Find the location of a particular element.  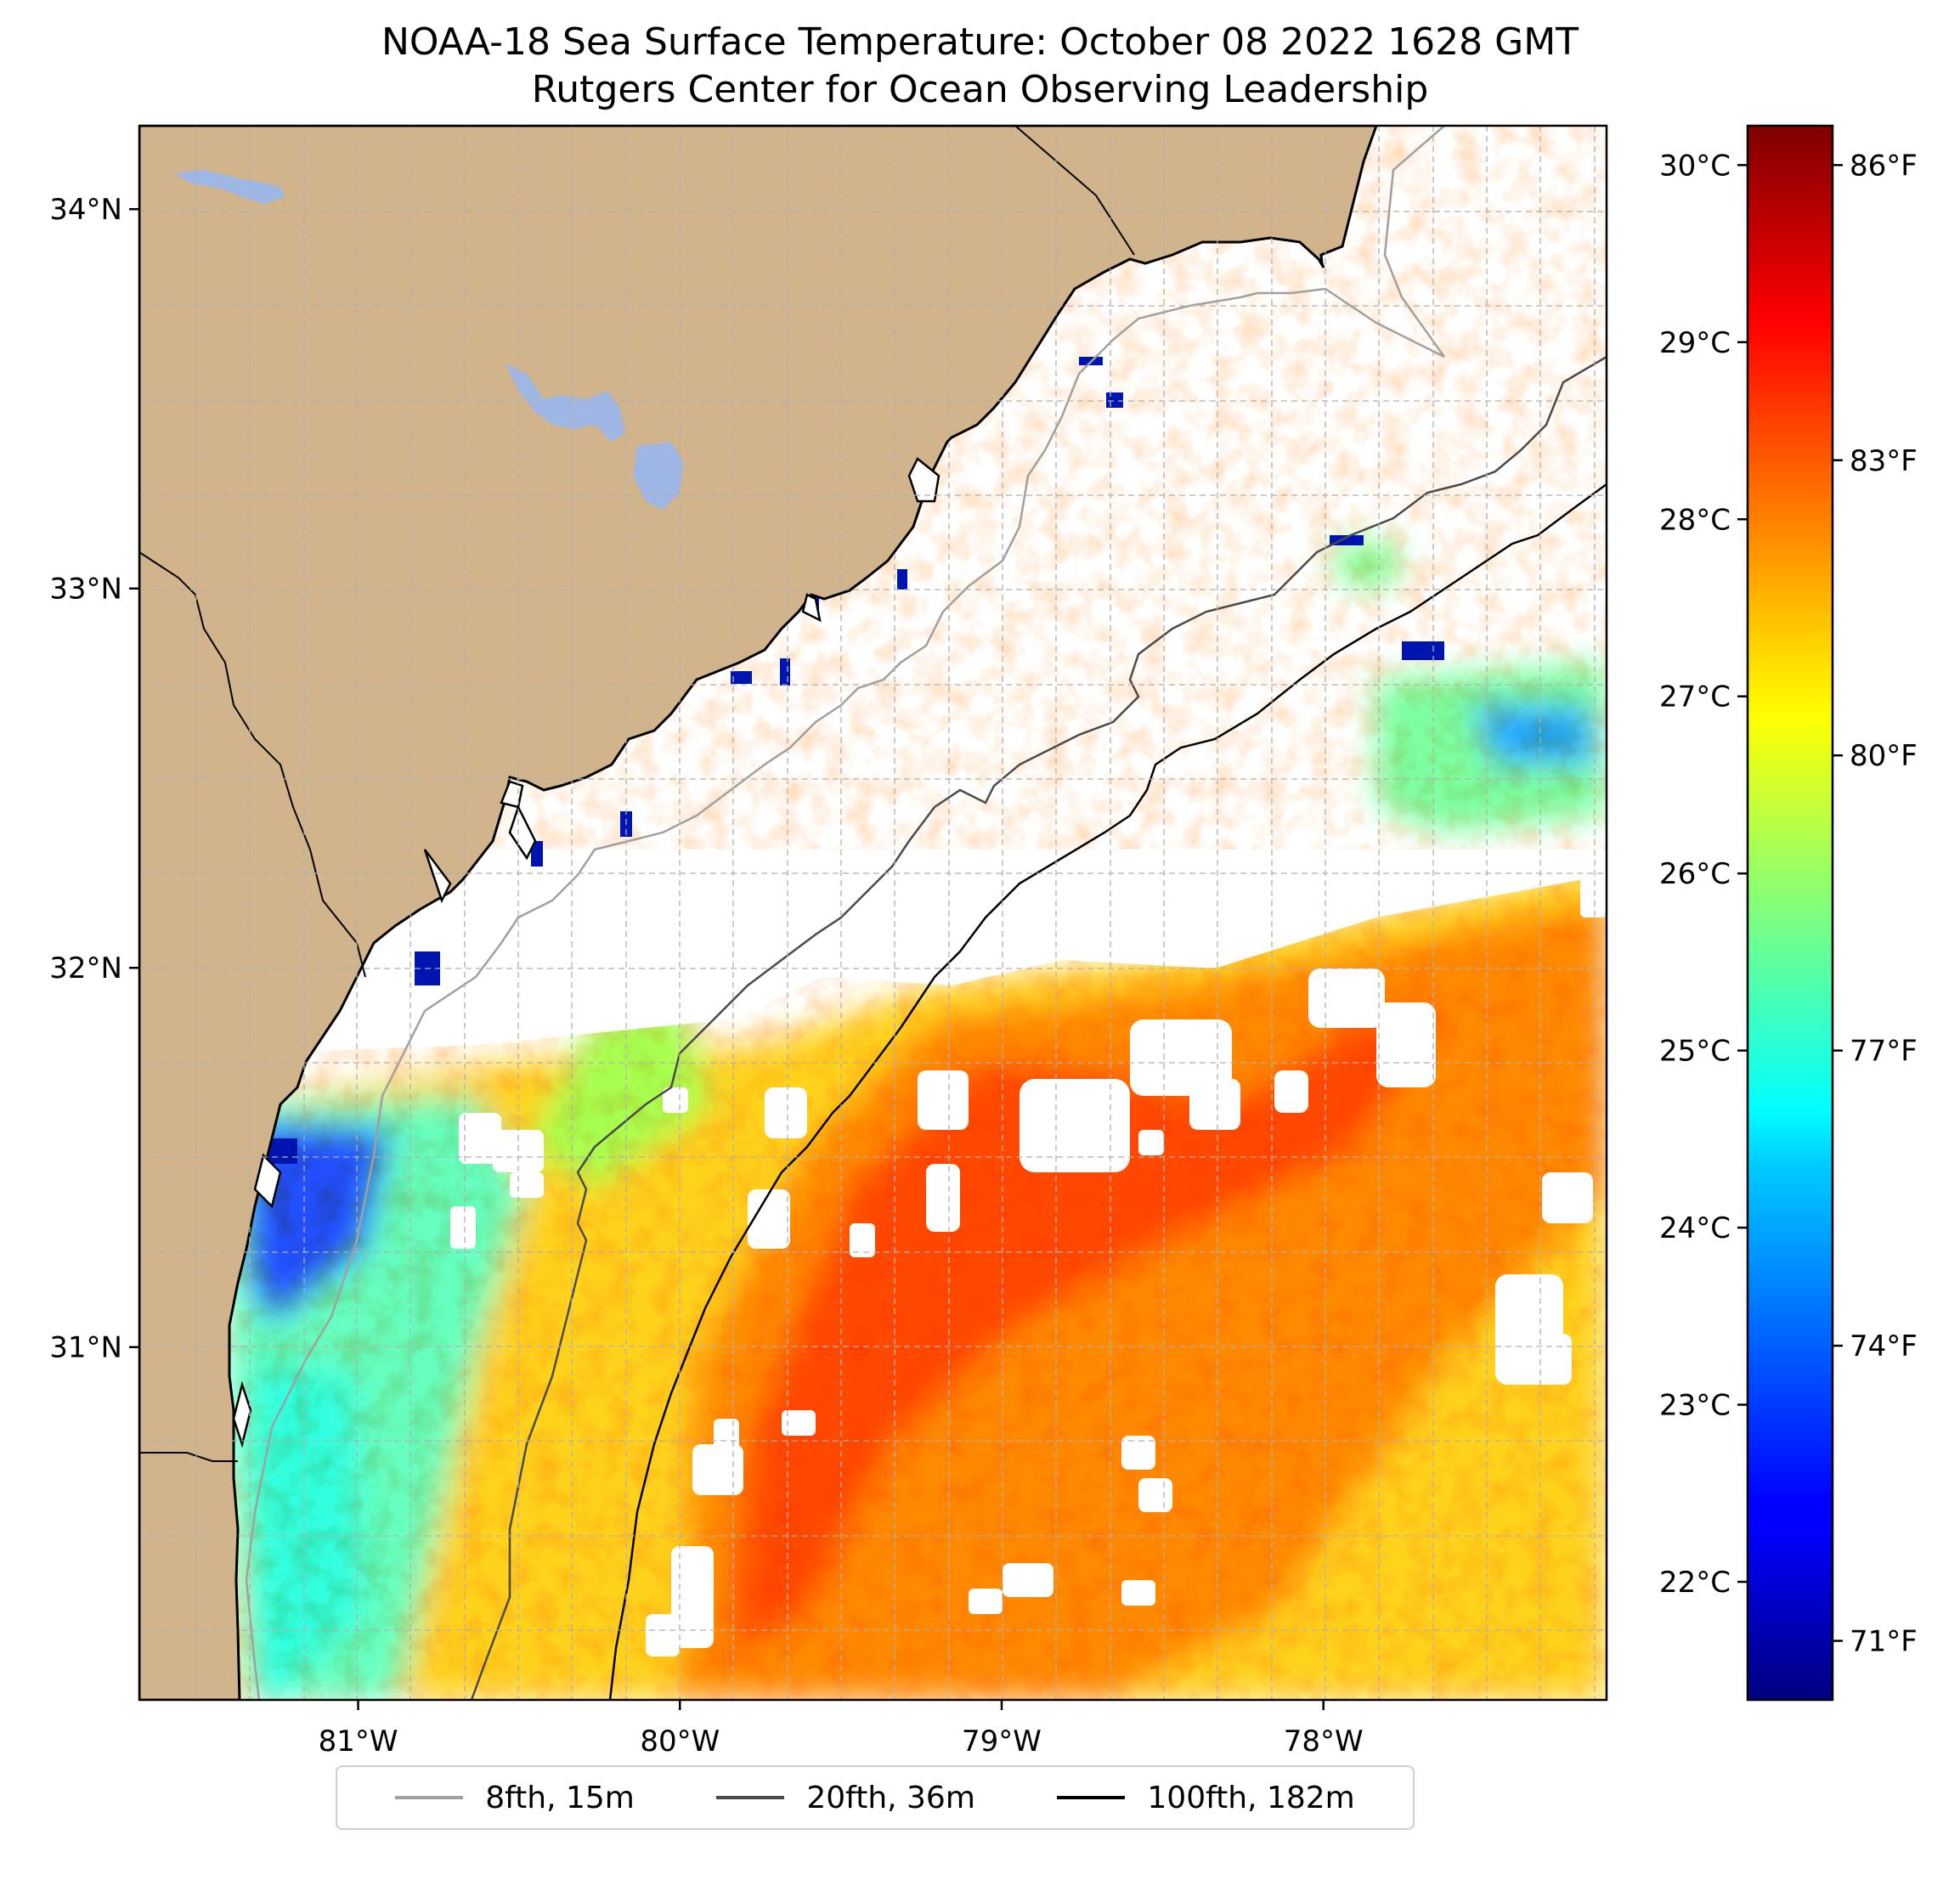

legend-item-100fth: 100fth, 182m is located at coordinates (1206, 1798).